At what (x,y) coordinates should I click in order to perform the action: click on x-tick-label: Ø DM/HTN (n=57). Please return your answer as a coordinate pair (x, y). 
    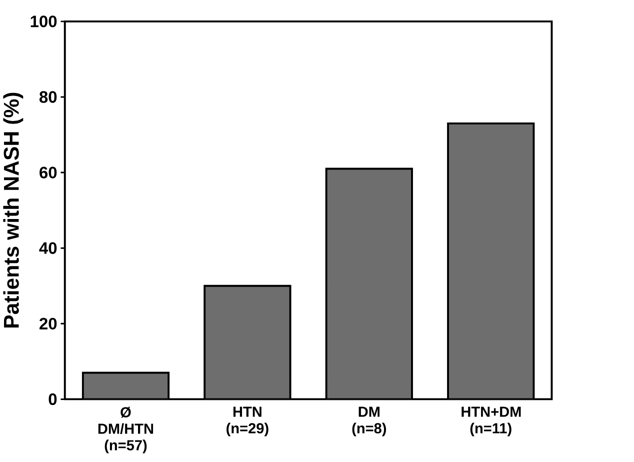
    Looking at the image, I should click on (126, 430).